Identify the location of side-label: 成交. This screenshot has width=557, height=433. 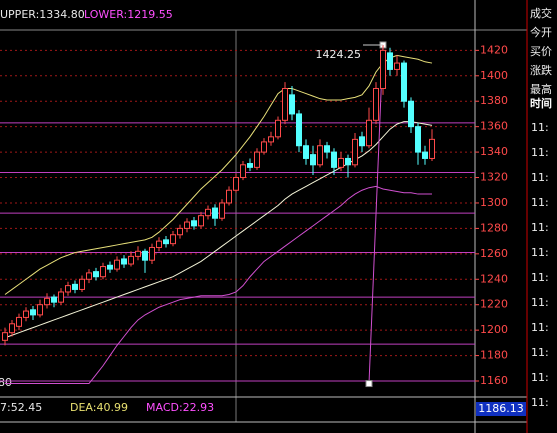
(541, 13).